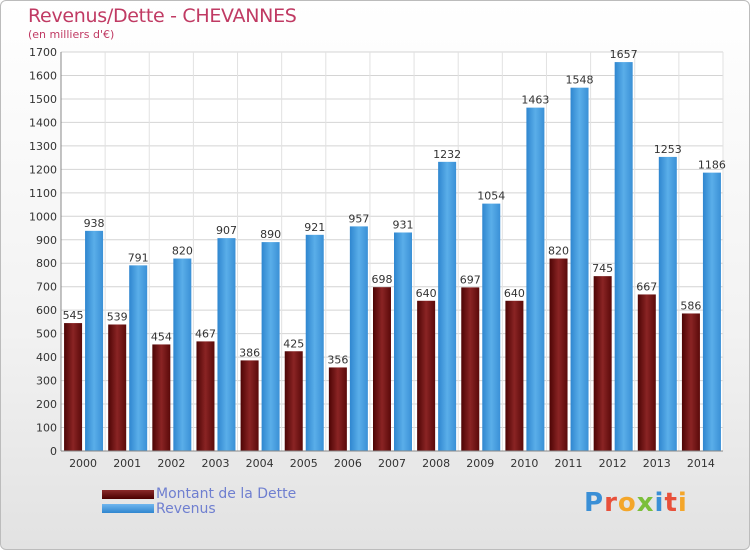 The image size is (750, 550). Describe the element at coordinates (83, 463) in the screenshot. I see `x-tick-label: 2000` at that location.